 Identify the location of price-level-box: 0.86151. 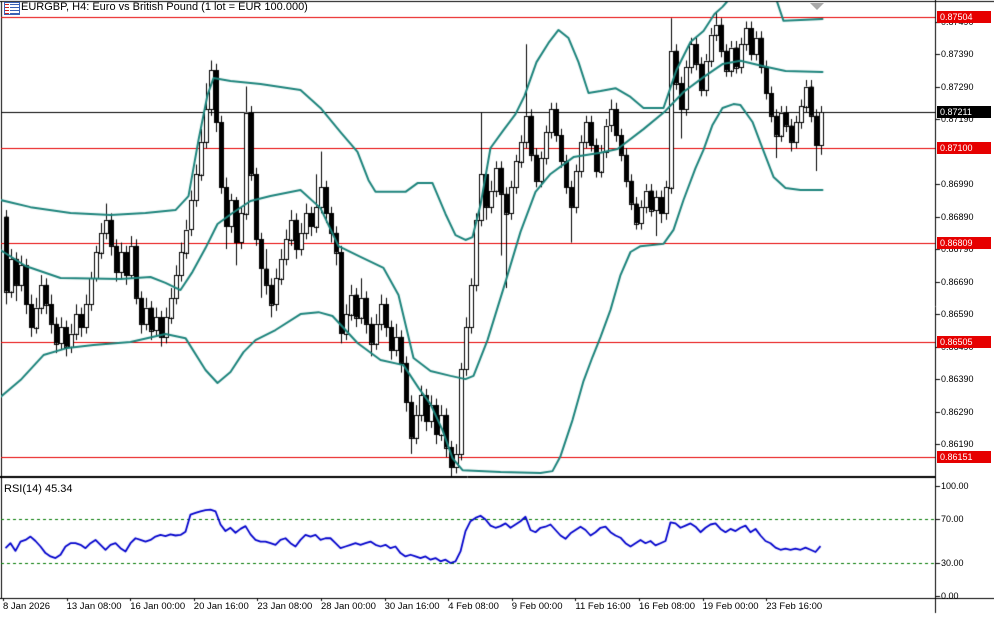
(964, 456).